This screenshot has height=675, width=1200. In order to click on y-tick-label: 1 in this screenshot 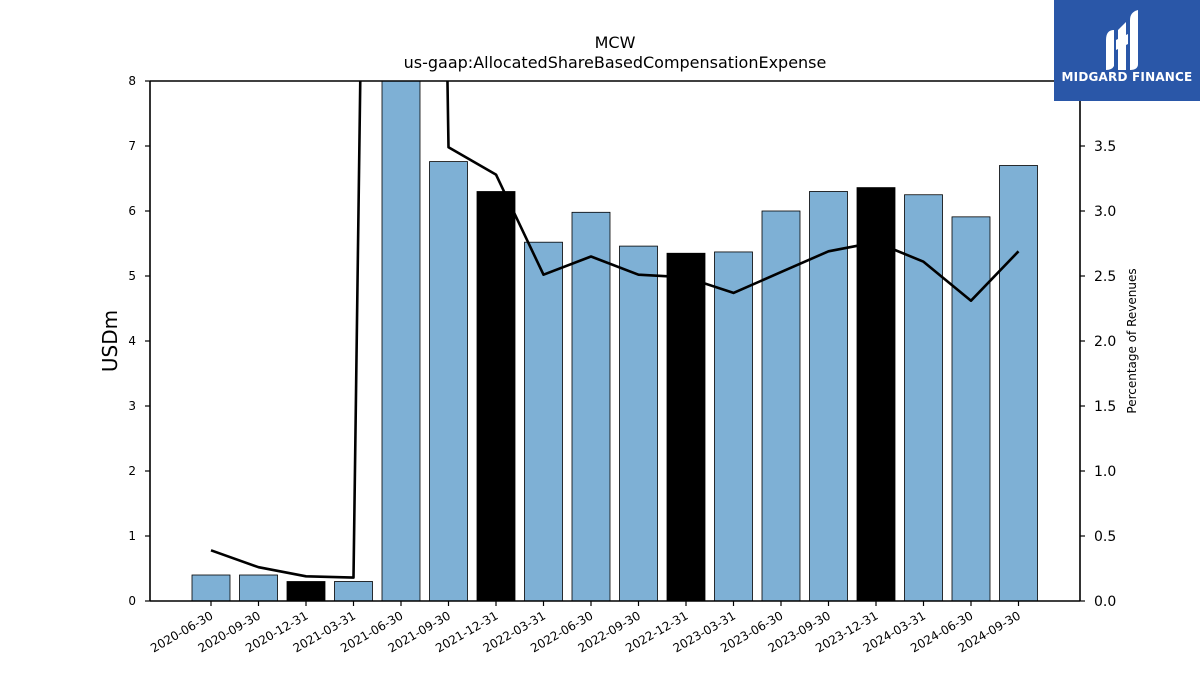, I will do `click(132, 536)`.